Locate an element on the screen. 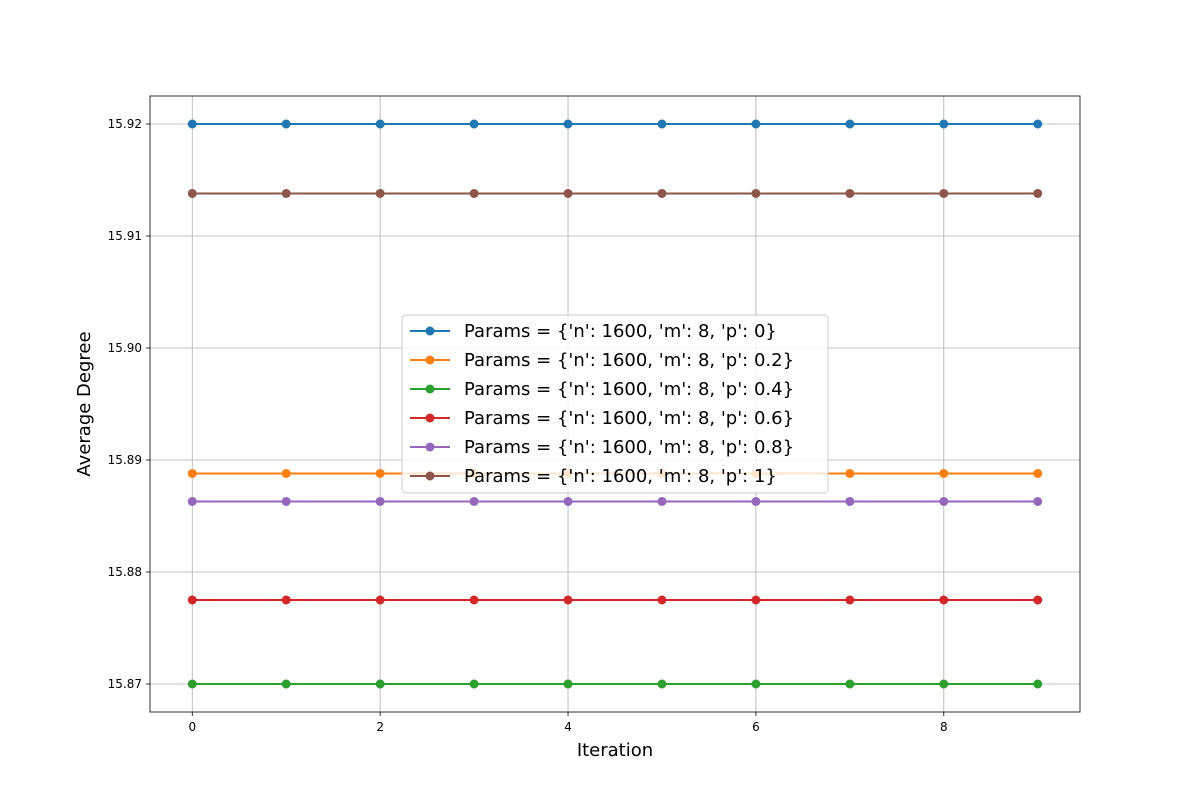 The height and width of the screenshot is (800, 1200). legend-item: Params = {'n': 1600, 'm': 8, 'p': 0.2} is located at coordinates (602, 360).